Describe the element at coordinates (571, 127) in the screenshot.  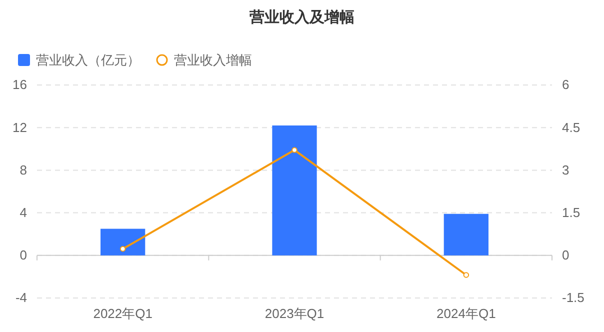
I see `y2-tick-label: 4.5` at that location.